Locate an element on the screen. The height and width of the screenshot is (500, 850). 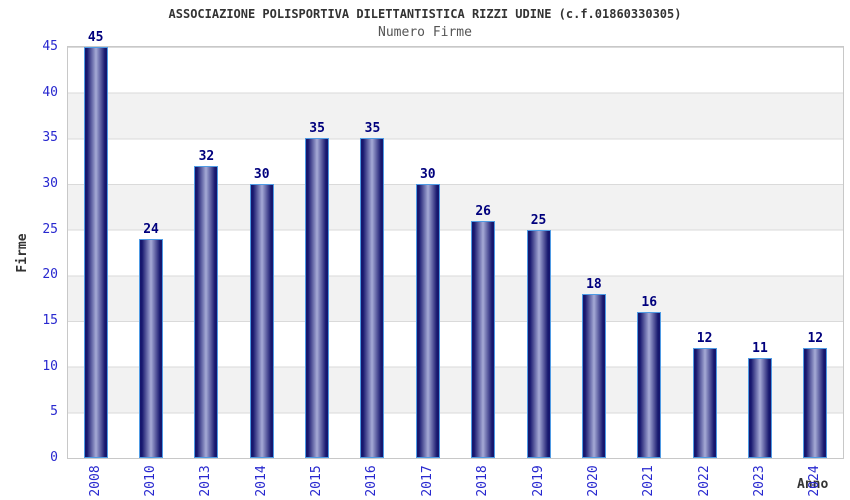
y-tick-label: 45 is located at coordinates (50, 46).